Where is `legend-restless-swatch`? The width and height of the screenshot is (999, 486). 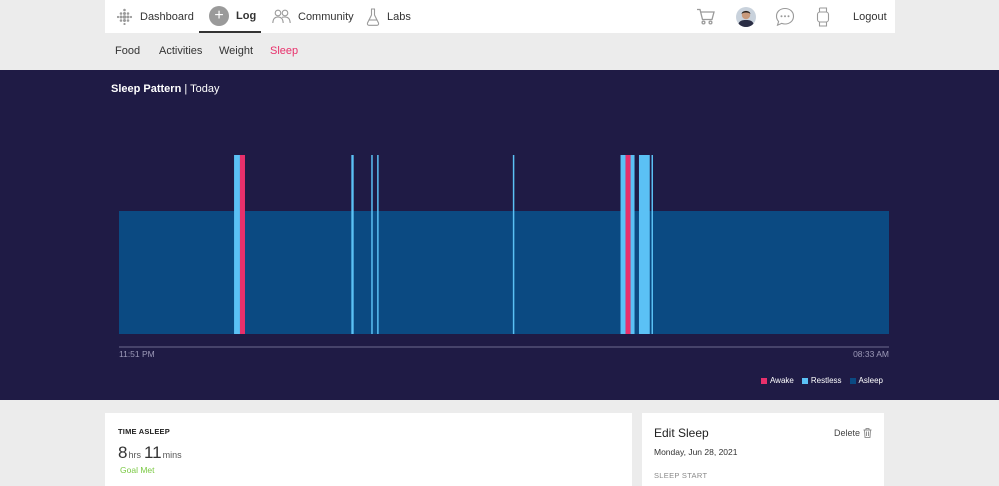
legend-restless-swatch is located at coordinates (804, 380).